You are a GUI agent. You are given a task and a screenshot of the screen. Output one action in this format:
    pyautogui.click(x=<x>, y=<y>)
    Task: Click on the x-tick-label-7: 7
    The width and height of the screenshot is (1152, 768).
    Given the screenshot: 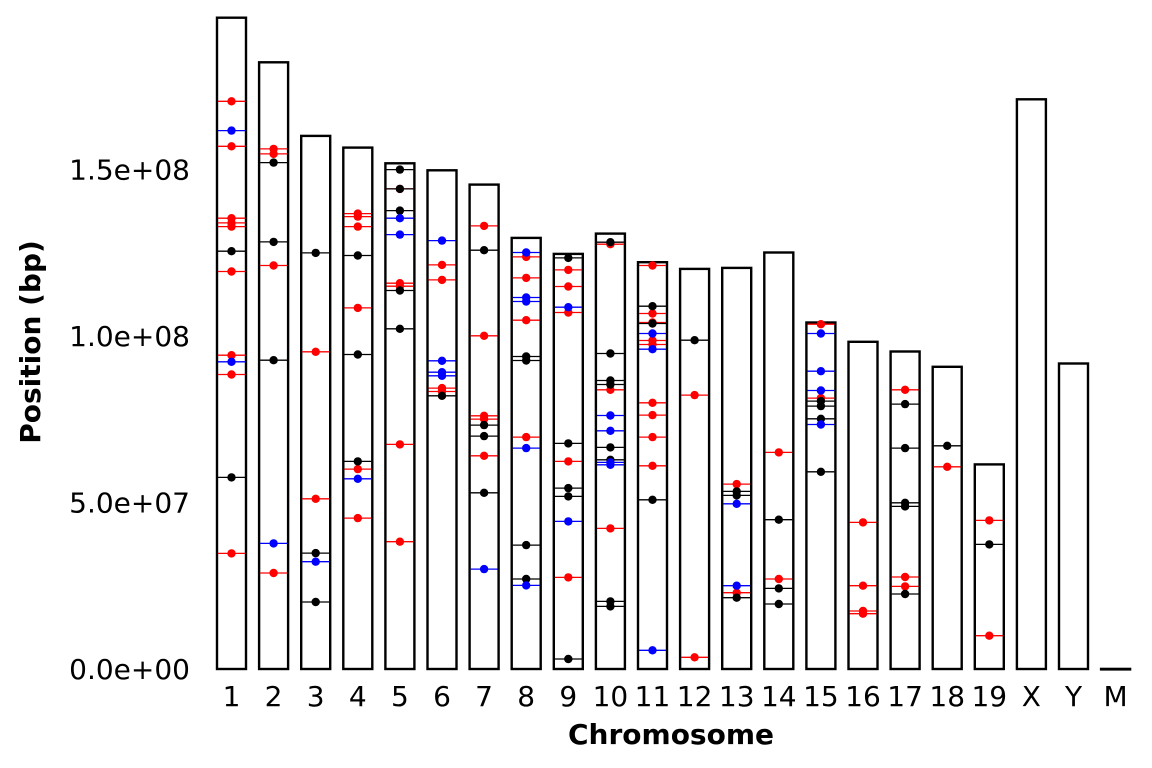 What is the action you would take?
    pyautogui.click(x=484, y=696)
    